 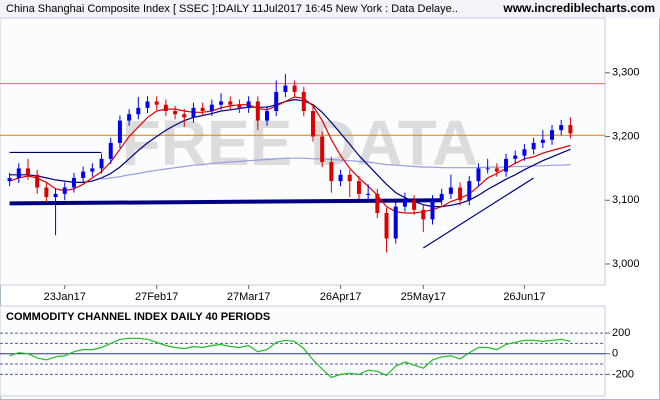 What do you see at coordinates (290, 358) in the screenshot?
I see `cci-line` at bounding box center [290, 358].